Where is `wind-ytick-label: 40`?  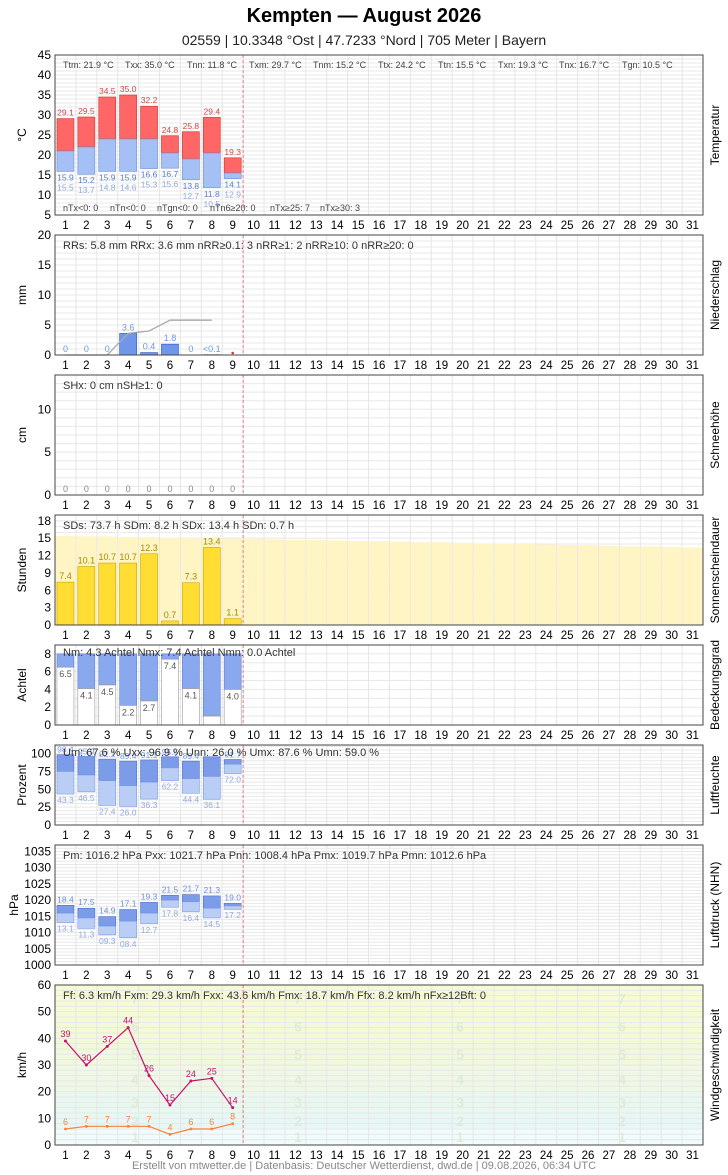
wind-ytick-label: 40 is located at coordinates (45, 1038).